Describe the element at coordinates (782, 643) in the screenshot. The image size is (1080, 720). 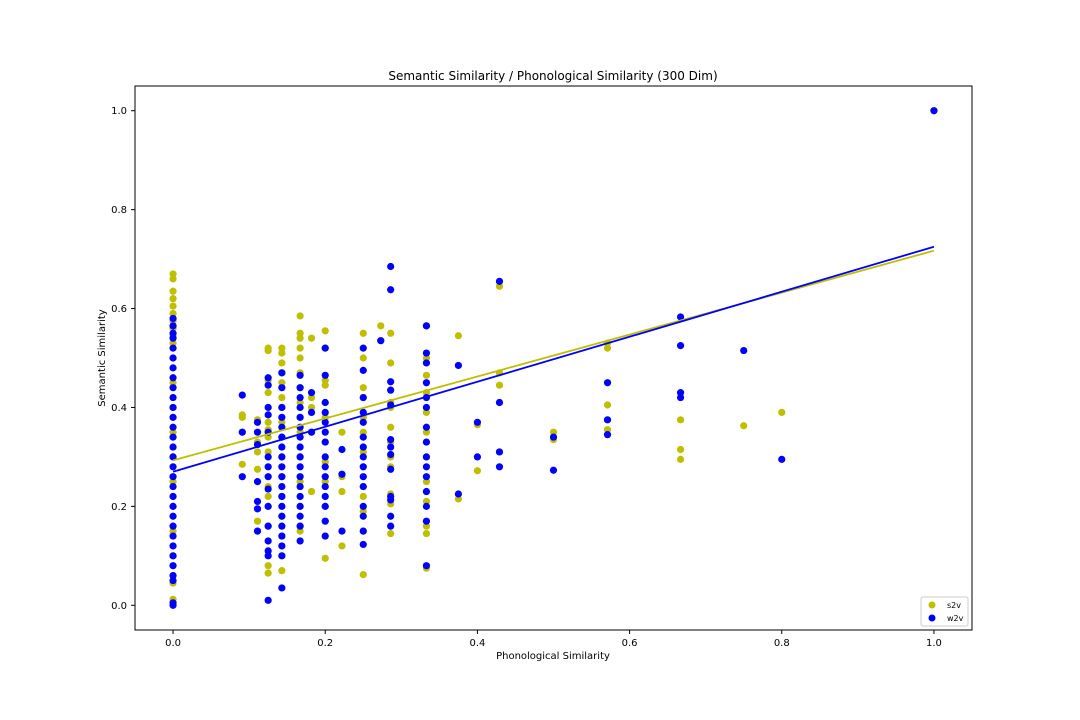
I see `x-tick-label: 0.8` at that location.